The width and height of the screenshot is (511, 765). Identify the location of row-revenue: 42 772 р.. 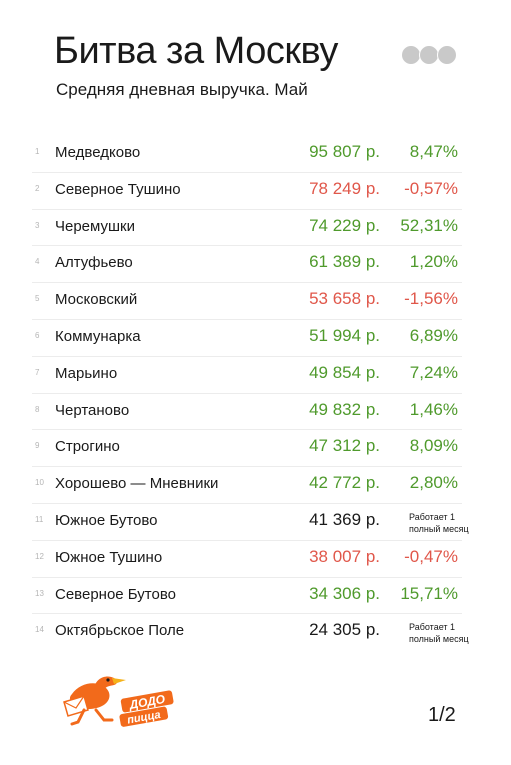
(344, 483).